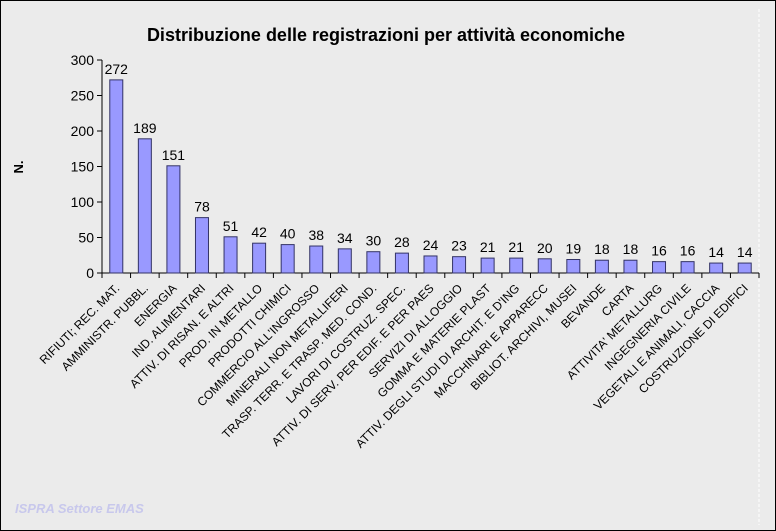  Describe the element at coordinates (83, 167) in the screenshot. I see `y-tick-label: 150` at that location.